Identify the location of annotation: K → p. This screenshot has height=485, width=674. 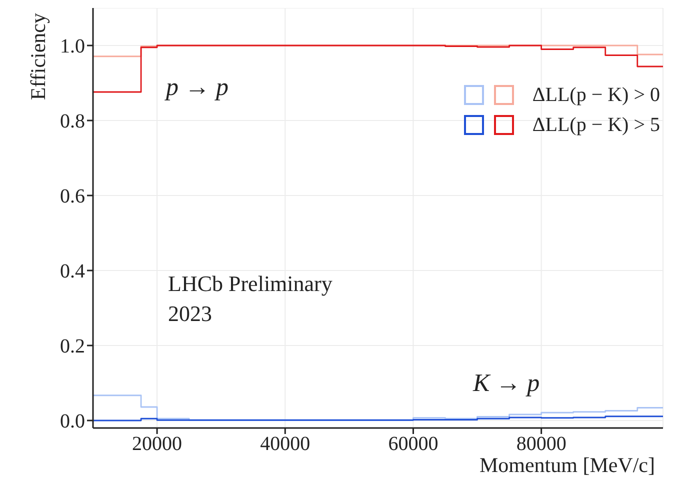
(506, 384).